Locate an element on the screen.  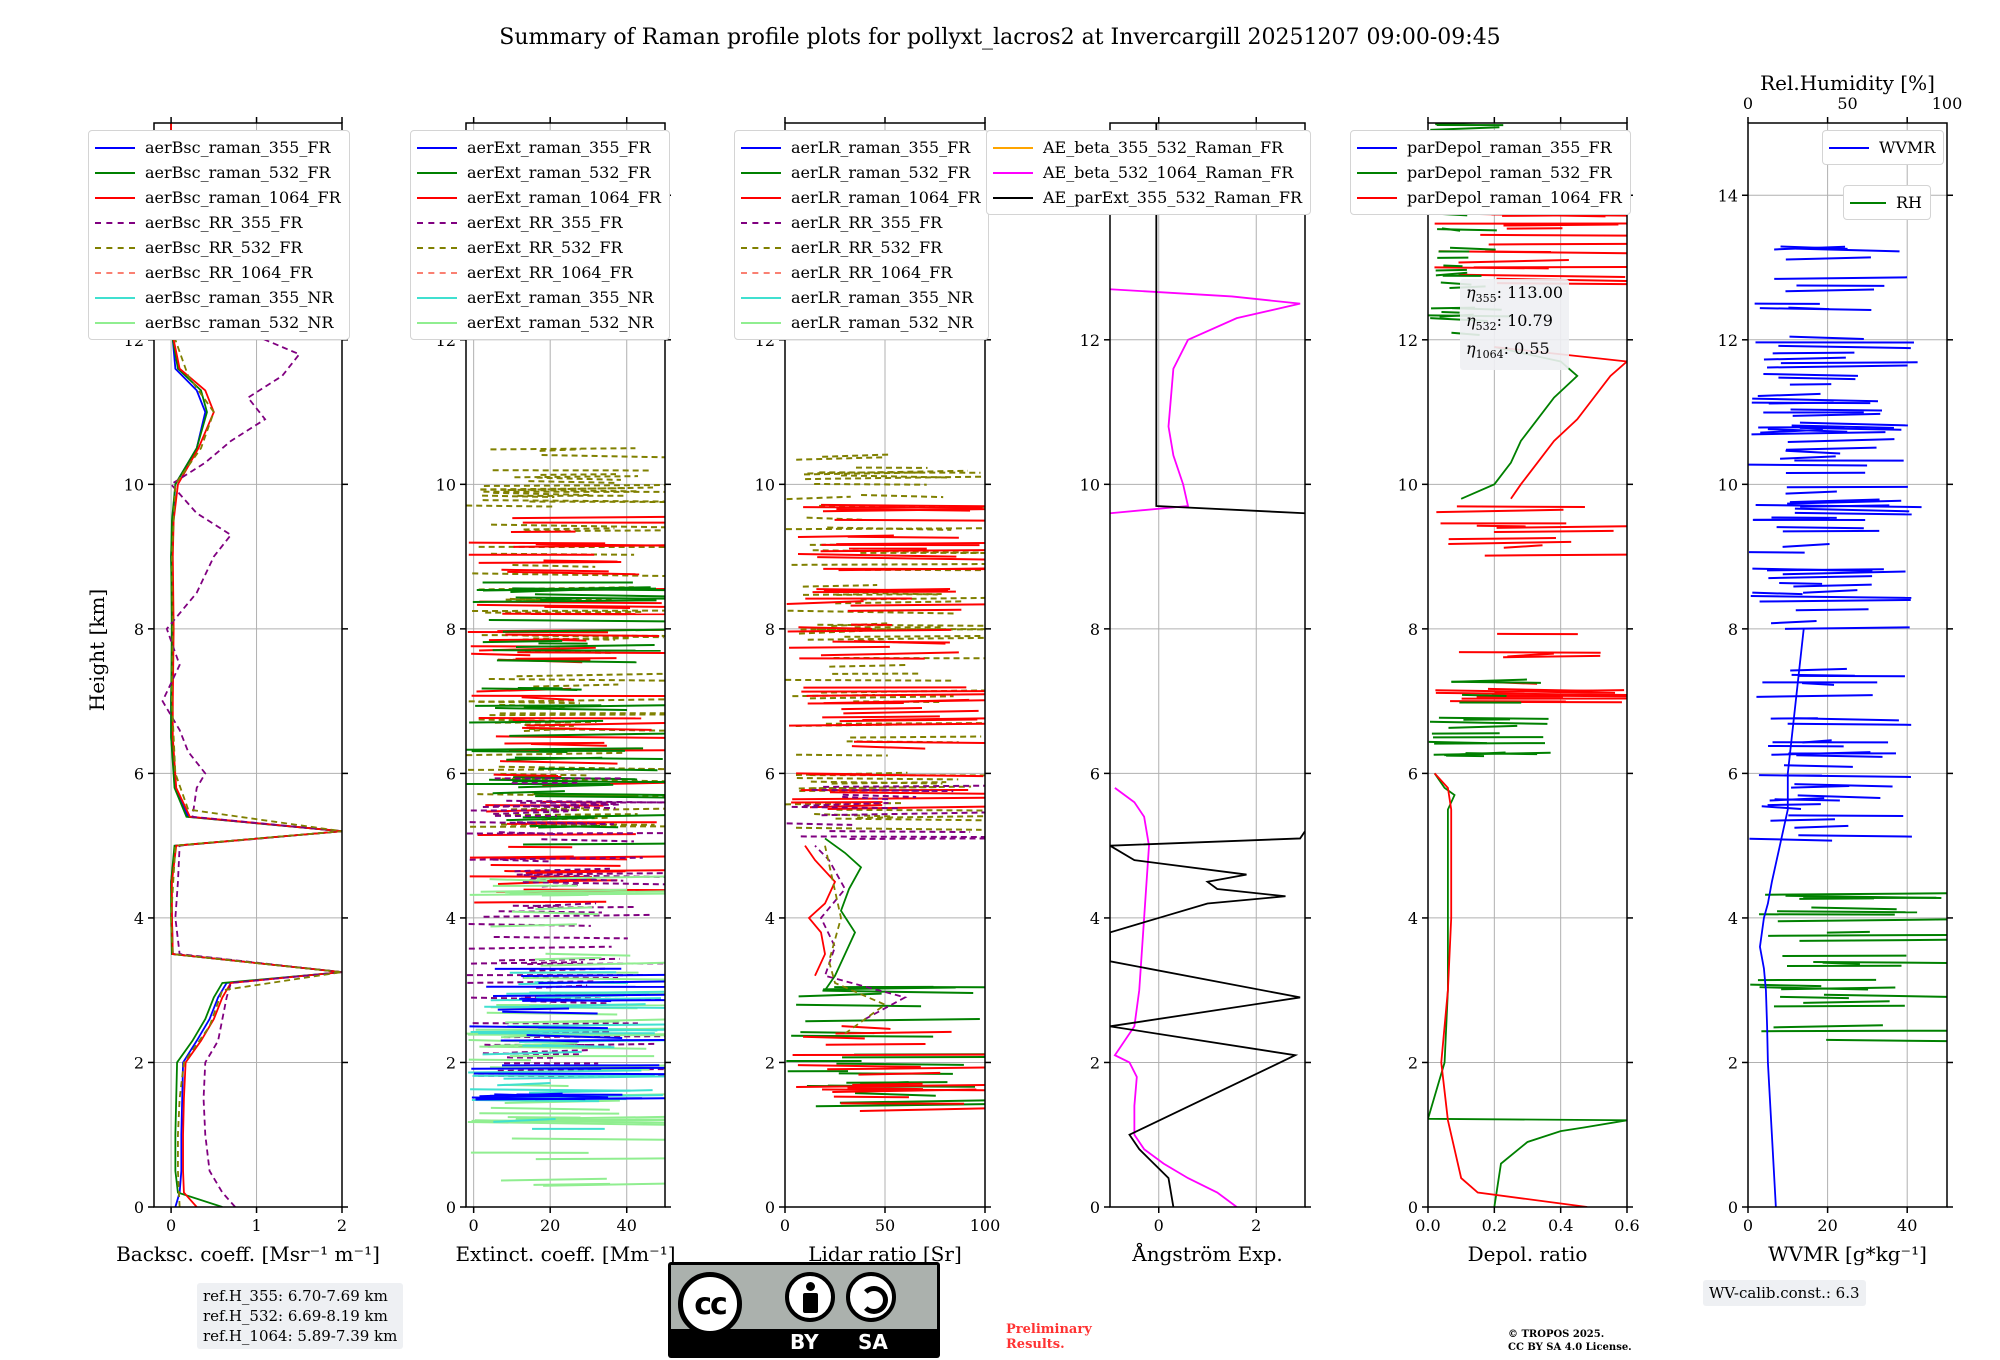
x-top-axis-label: Rel.Humidity [%] is located at coordinates (1847, 83).